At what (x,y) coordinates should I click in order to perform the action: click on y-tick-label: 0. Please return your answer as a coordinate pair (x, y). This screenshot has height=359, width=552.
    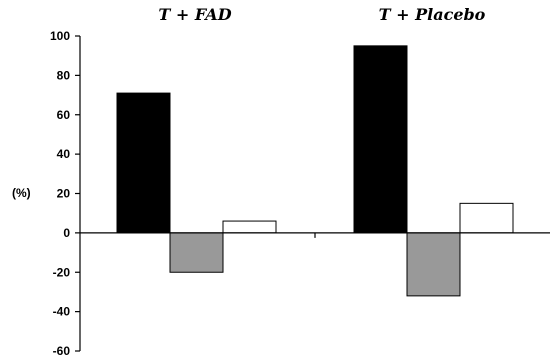
    Looking at the image, I should click on (66, 233).